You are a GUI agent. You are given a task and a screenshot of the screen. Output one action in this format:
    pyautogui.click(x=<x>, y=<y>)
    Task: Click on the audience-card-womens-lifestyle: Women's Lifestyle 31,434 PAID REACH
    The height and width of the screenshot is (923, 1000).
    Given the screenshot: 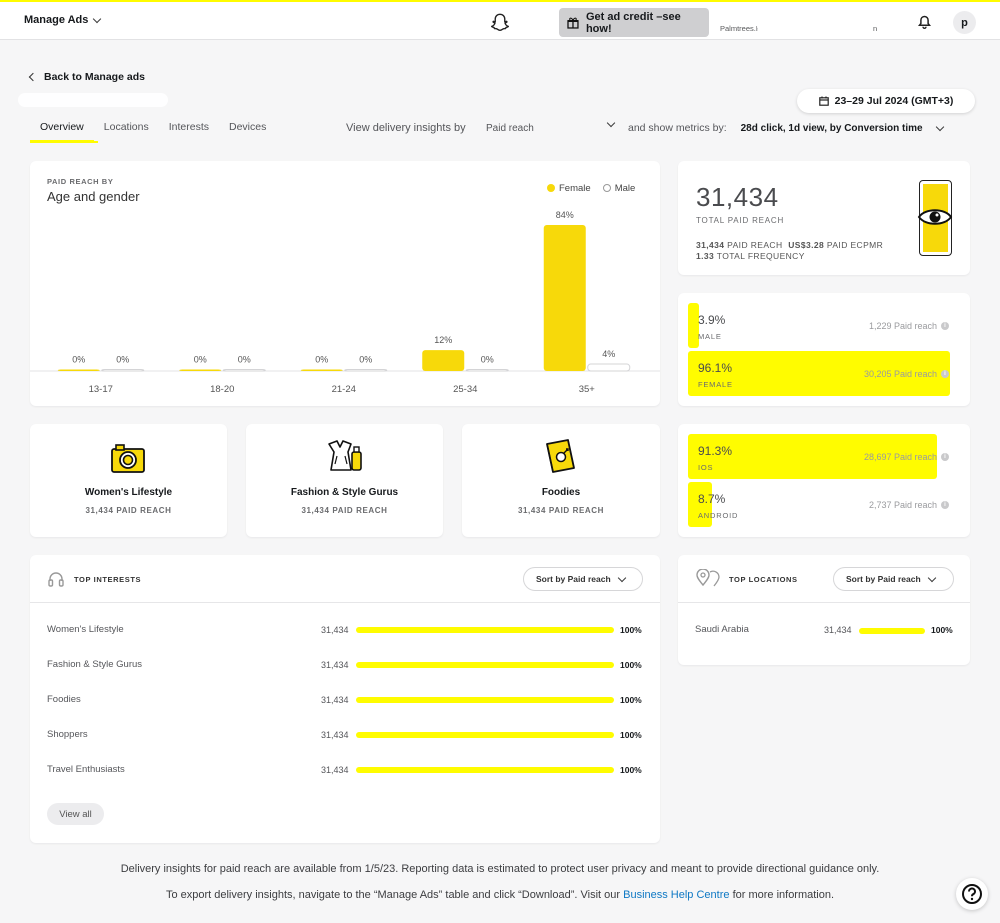 What is the action you would take?
    pyautogui.click(x=128, y=480)
    